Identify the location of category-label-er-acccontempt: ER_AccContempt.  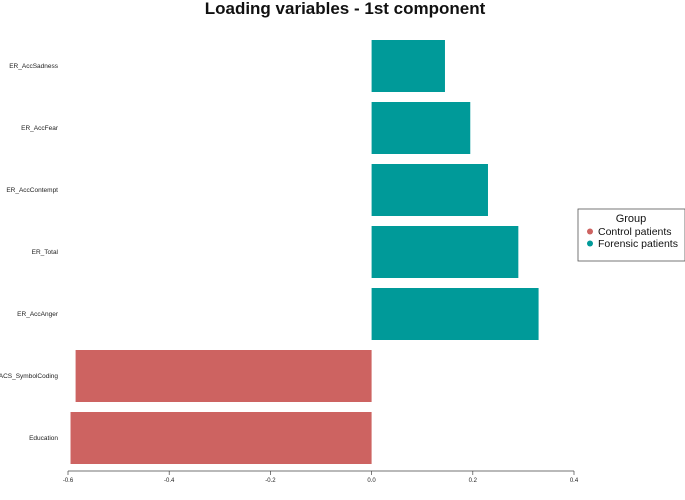
(32, 190).